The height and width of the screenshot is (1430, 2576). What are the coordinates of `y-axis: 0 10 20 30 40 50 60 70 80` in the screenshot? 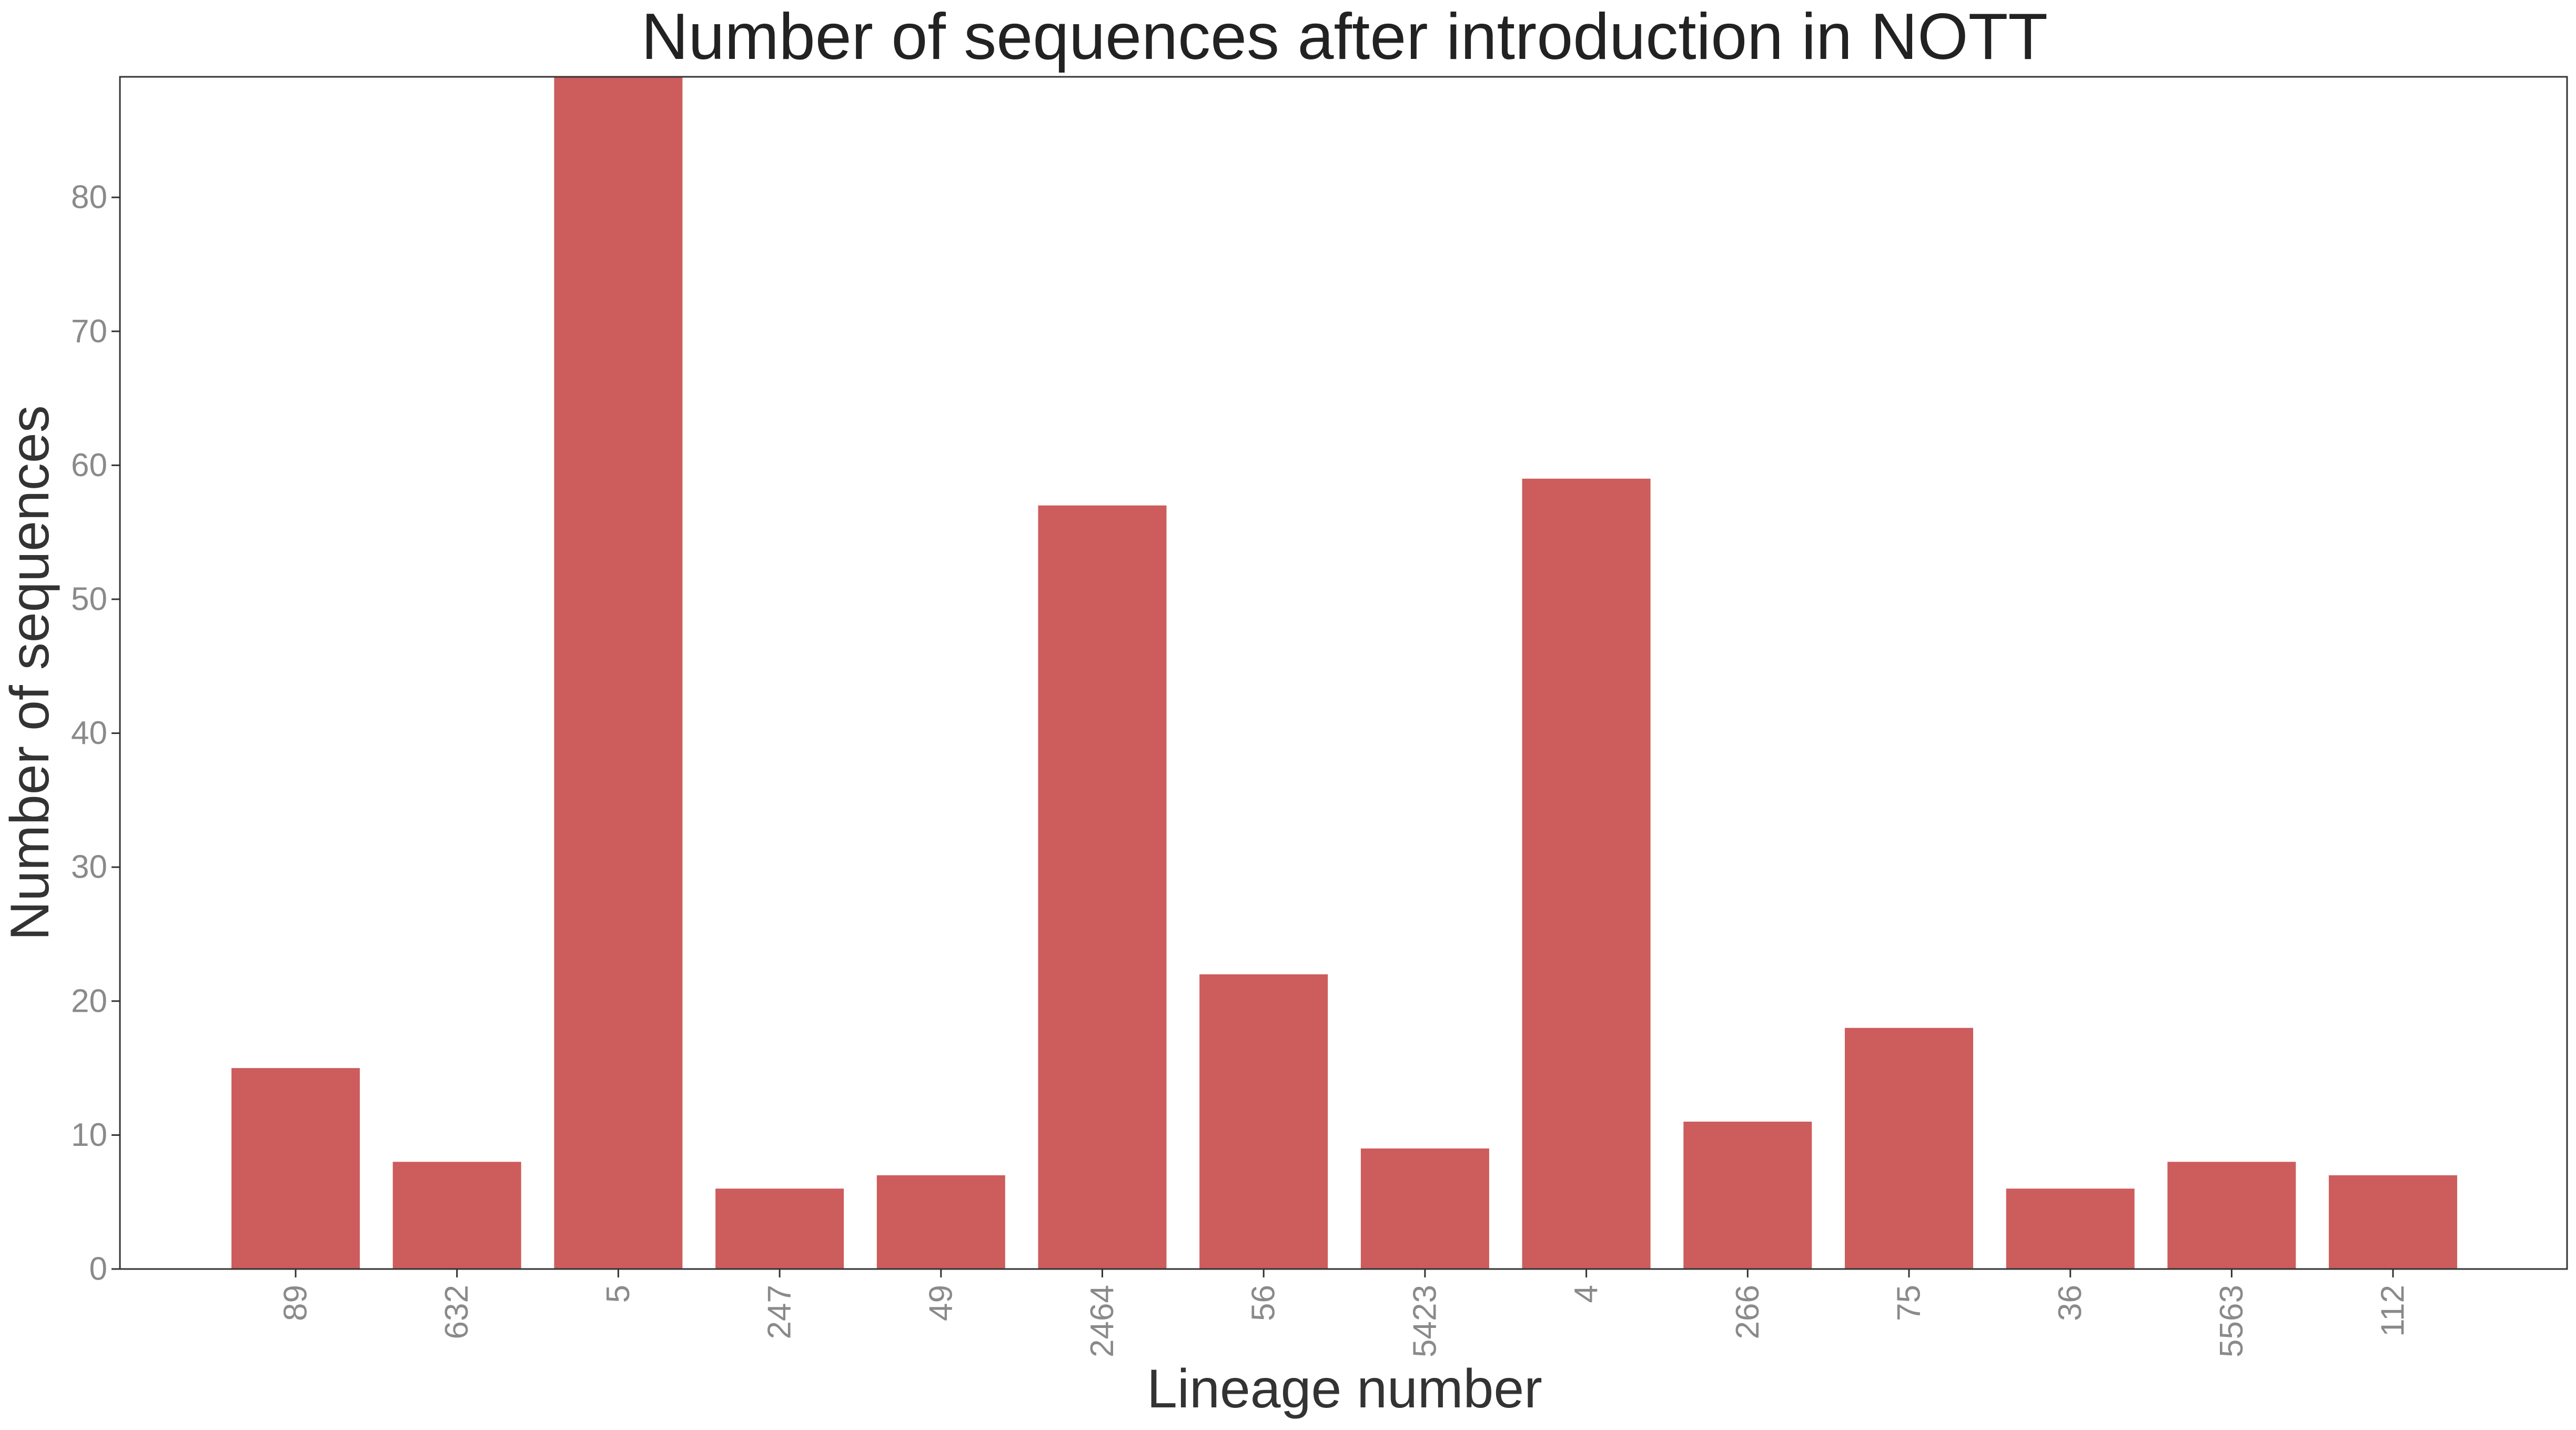 It's located at (95, 733).